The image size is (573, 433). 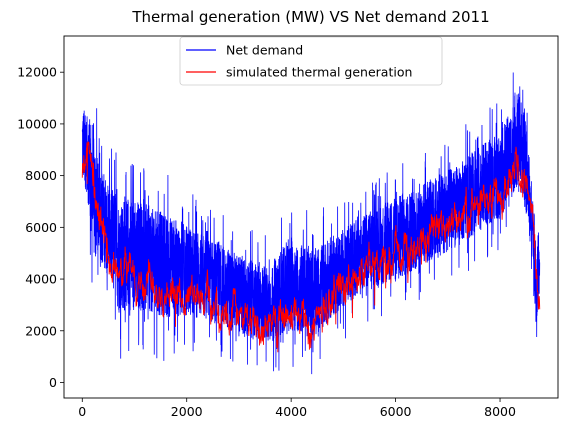 What do you see at coordinates (53, 382) in the screenshot?
I see `y-tick-label: 0` at bounding box center [53, 382].